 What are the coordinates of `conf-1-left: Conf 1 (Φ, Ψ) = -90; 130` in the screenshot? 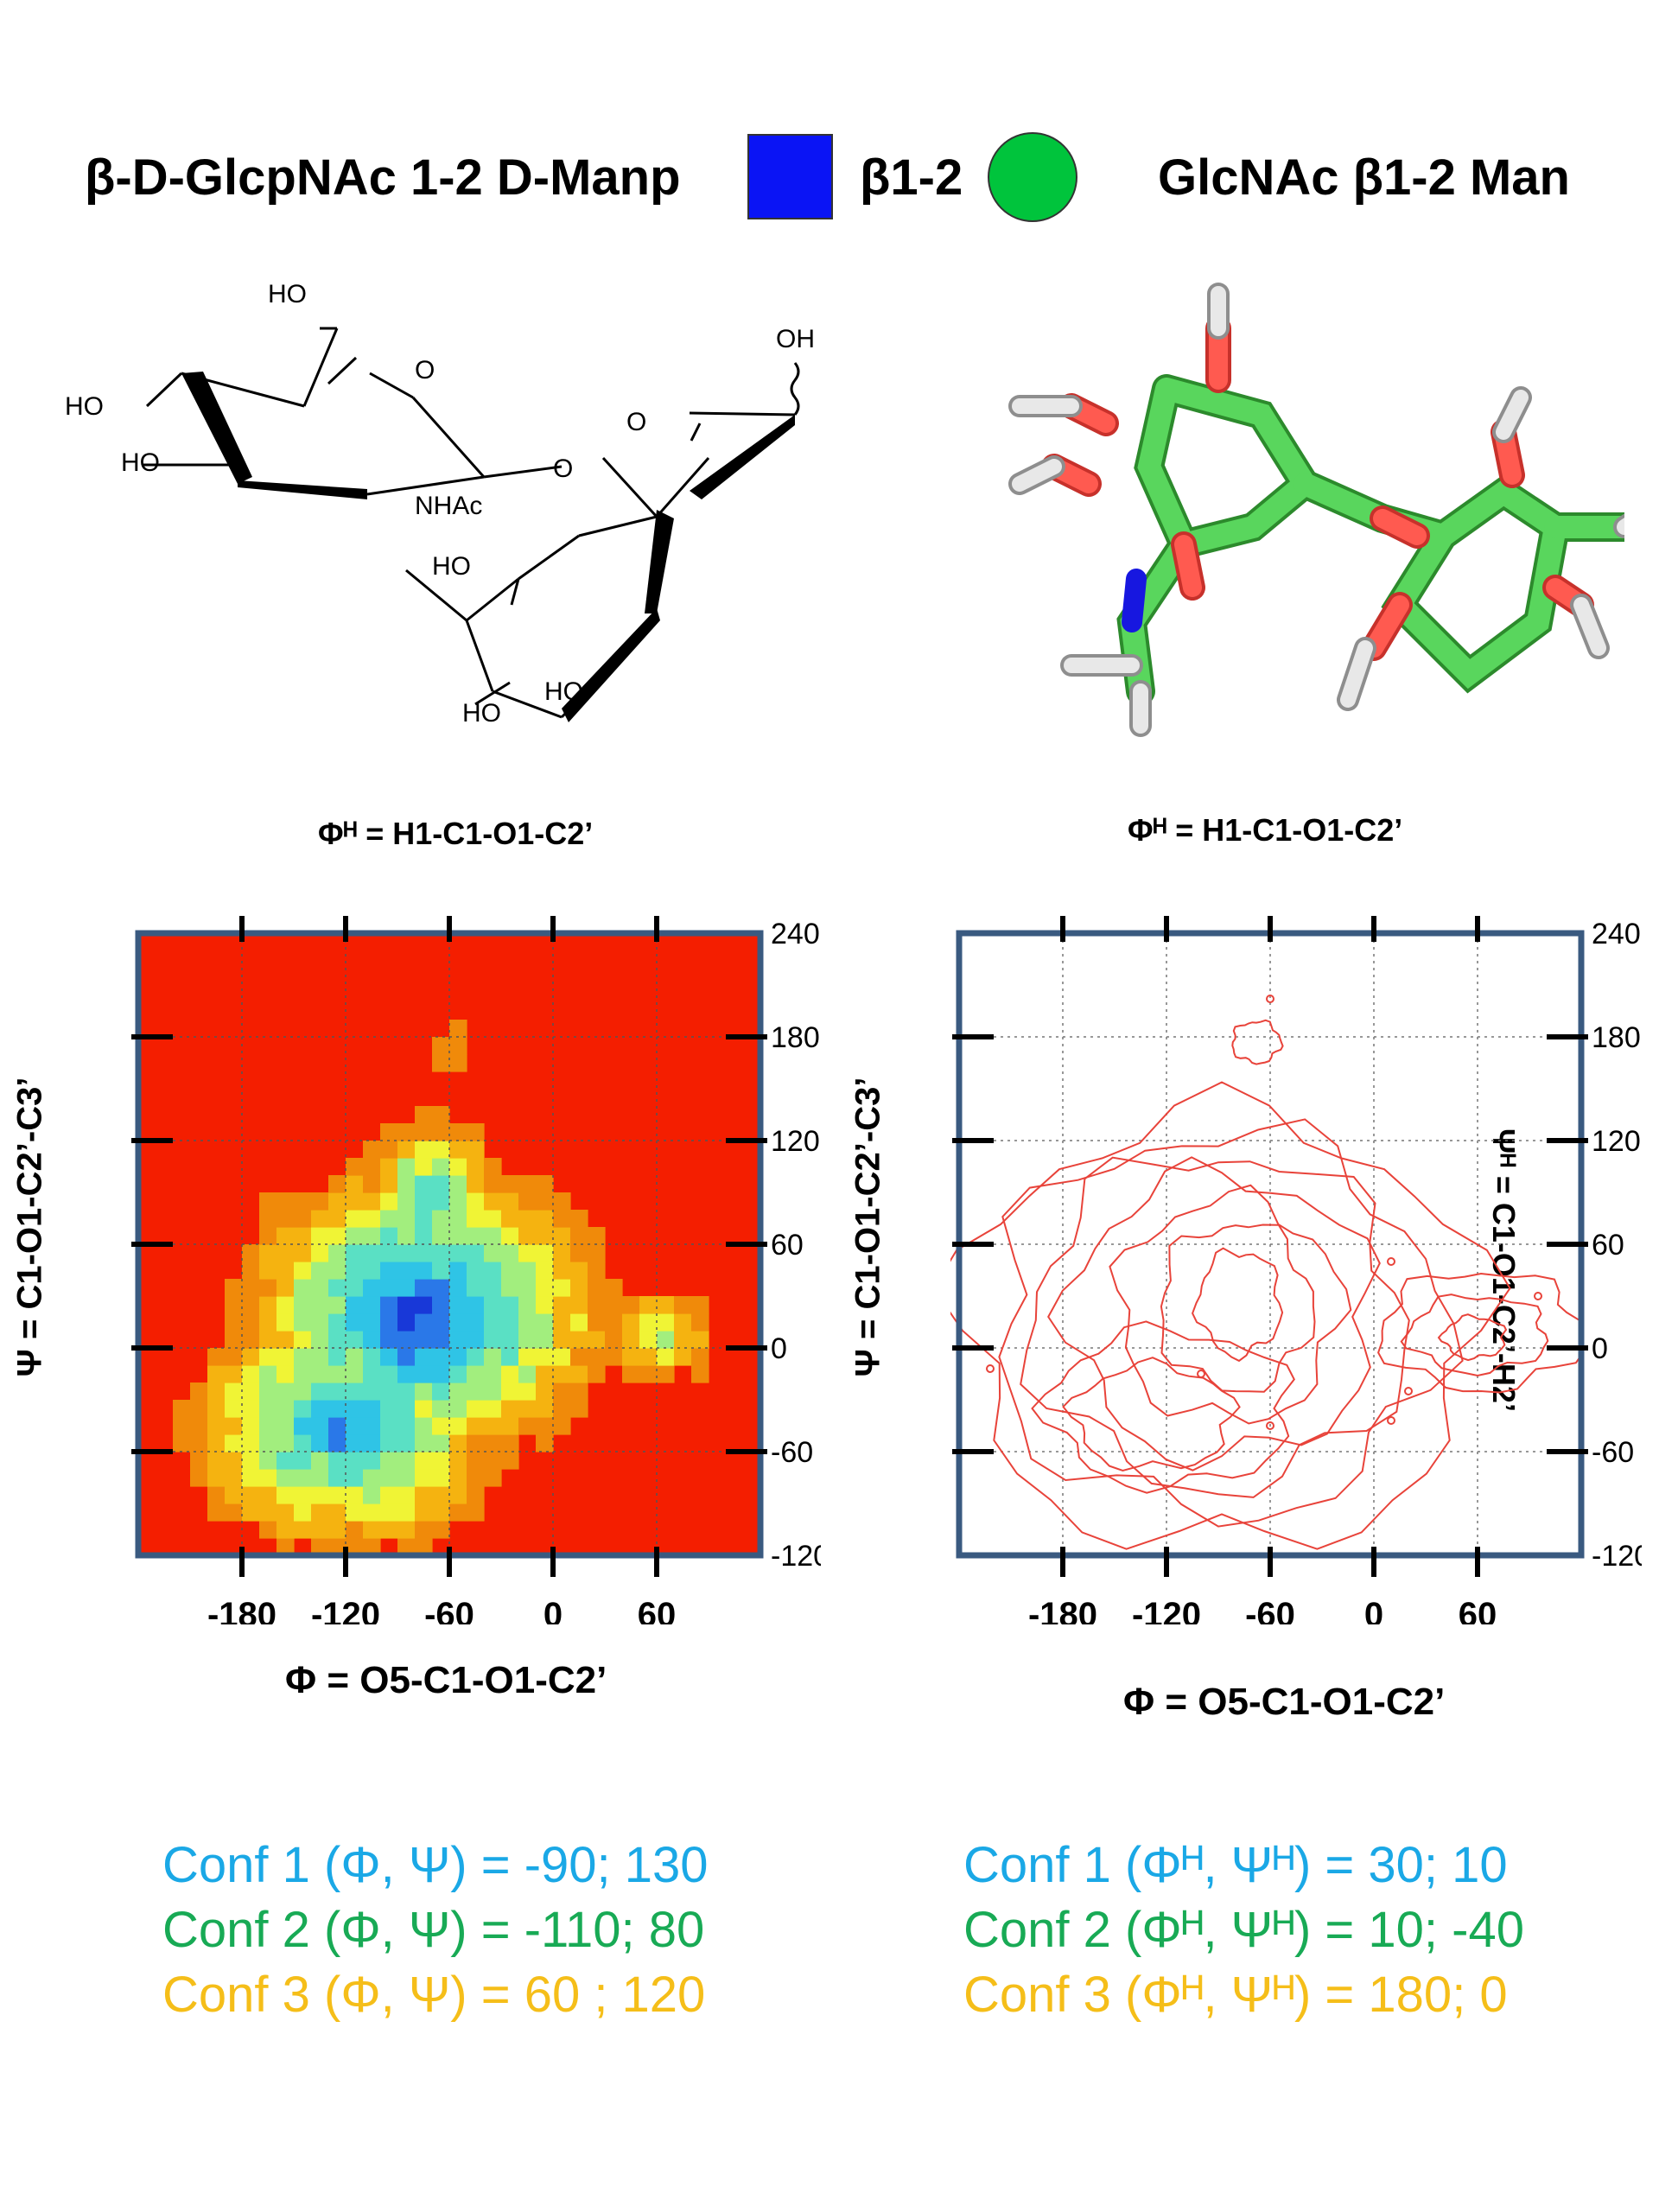 It's located at (435, 1865).